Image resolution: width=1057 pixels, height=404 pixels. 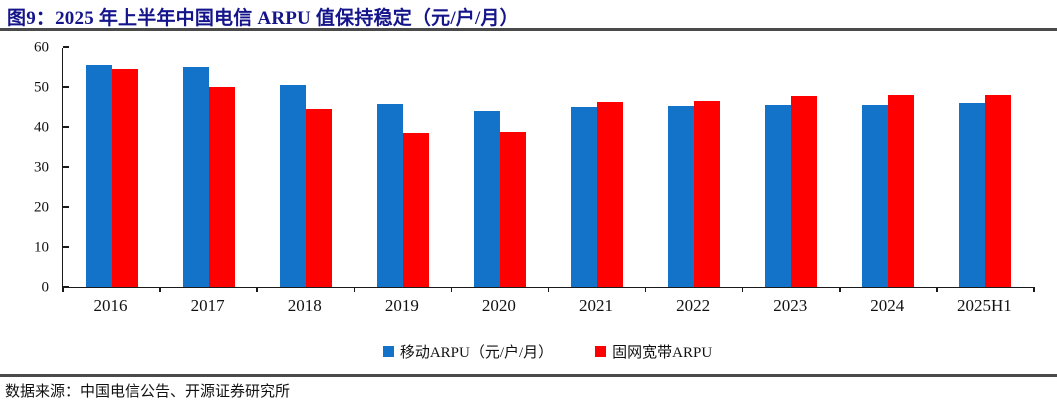 I want to click on bar-series0-2016, so click(x=98, y=176).